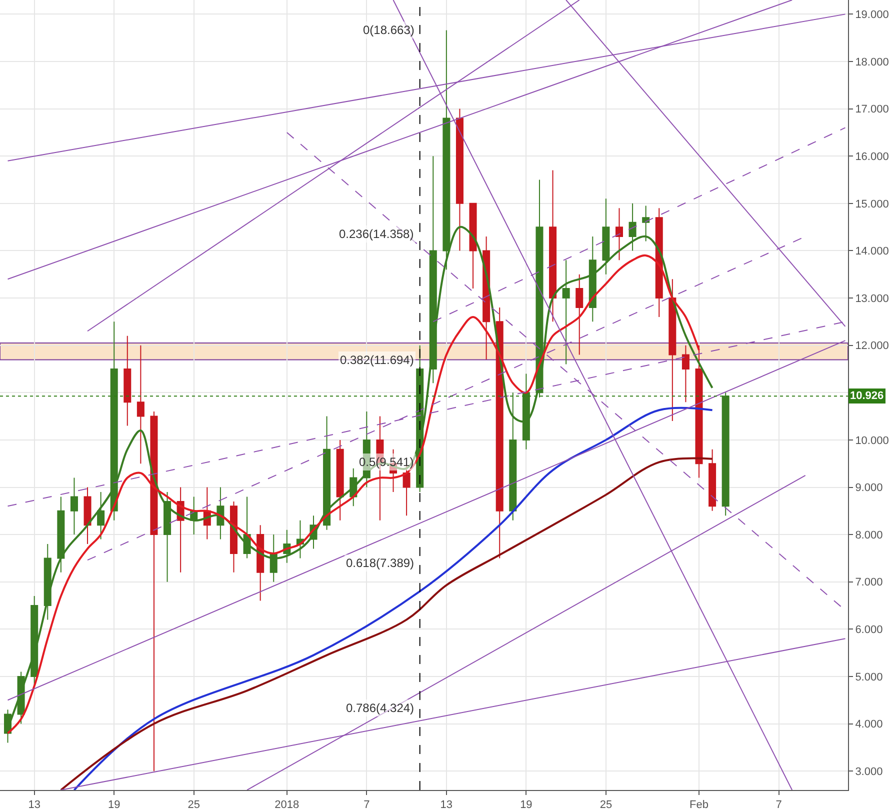 The width and height of the screenshot is (894, 812). Describe the element at coordinates (869, 630) in the screenshot. I see `y-tick-label: 6.000` at that location.